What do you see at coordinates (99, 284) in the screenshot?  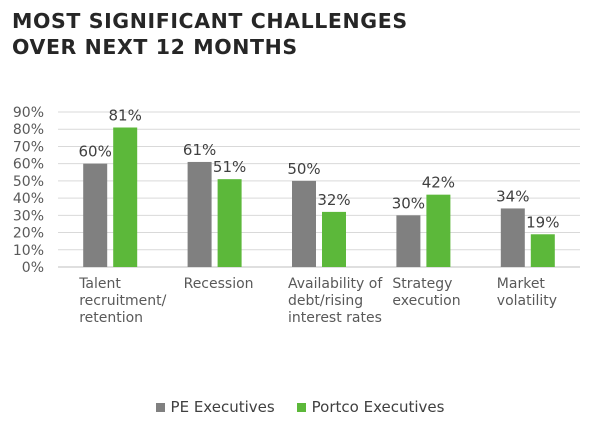 I see `x-tick-label: Talent` at bounding box center [99, 284].